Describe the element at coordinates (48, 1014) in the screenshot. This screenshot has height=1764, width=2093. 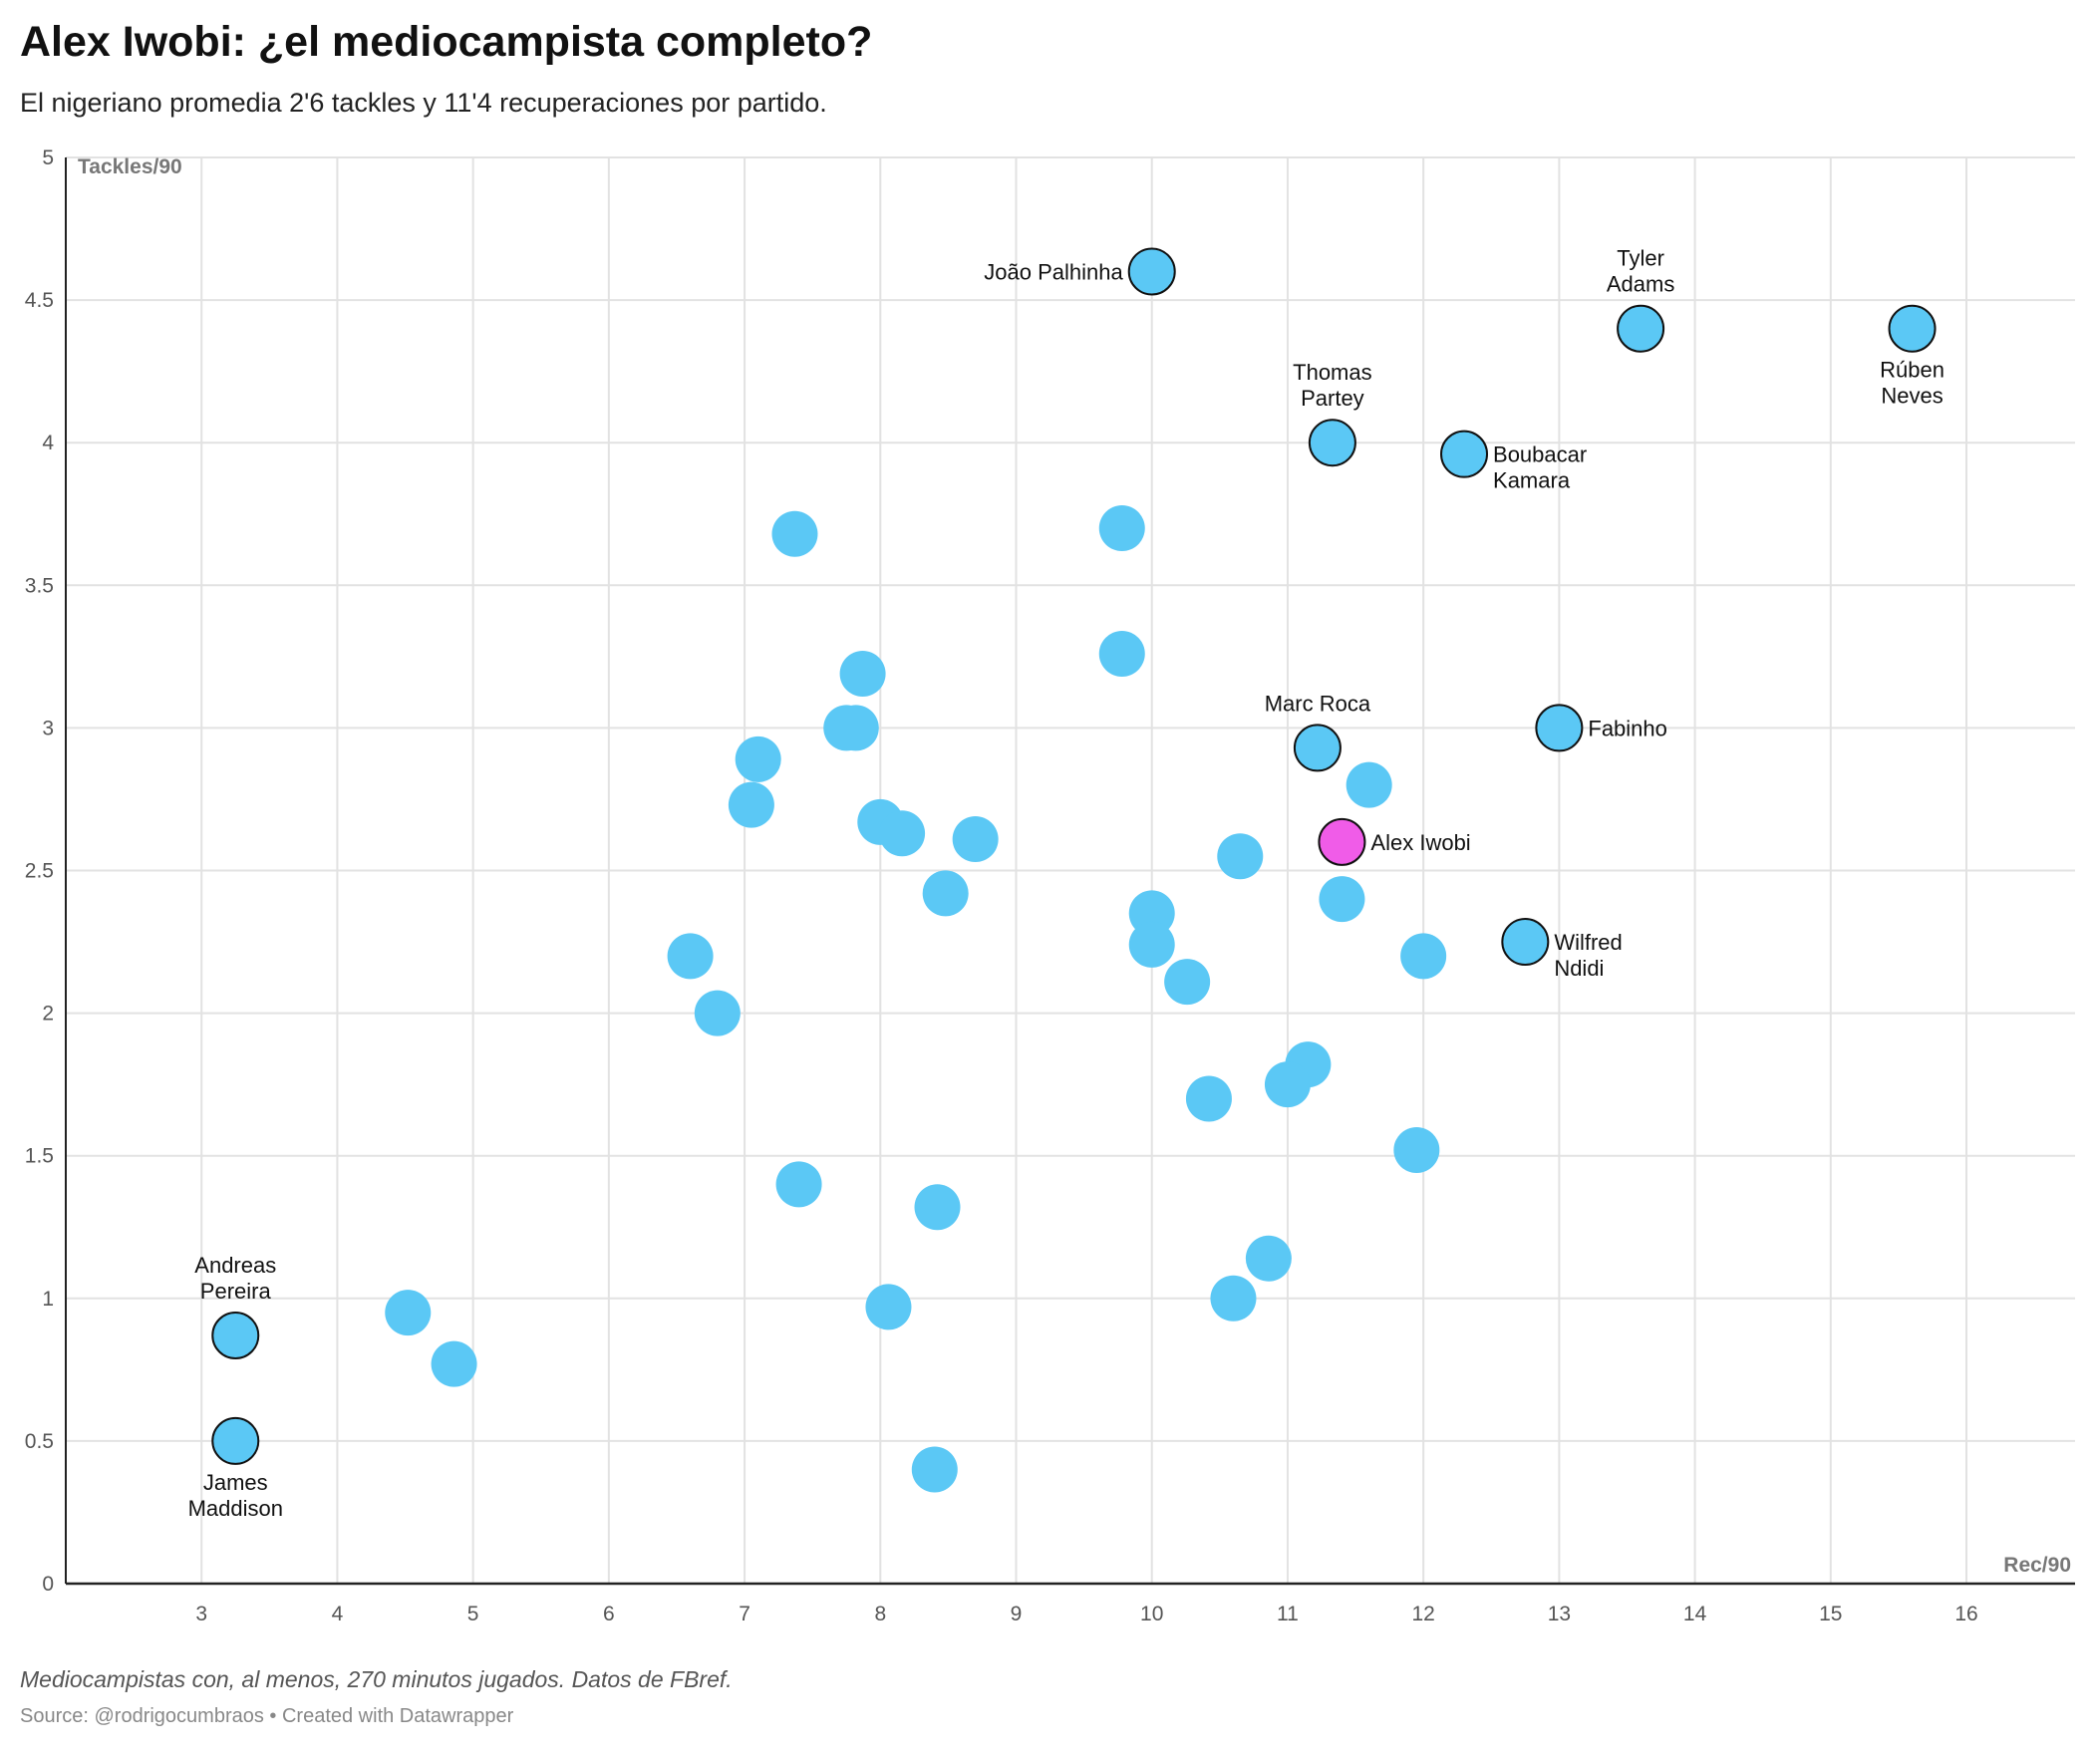
I see `y-tick-label: 2` at that location.